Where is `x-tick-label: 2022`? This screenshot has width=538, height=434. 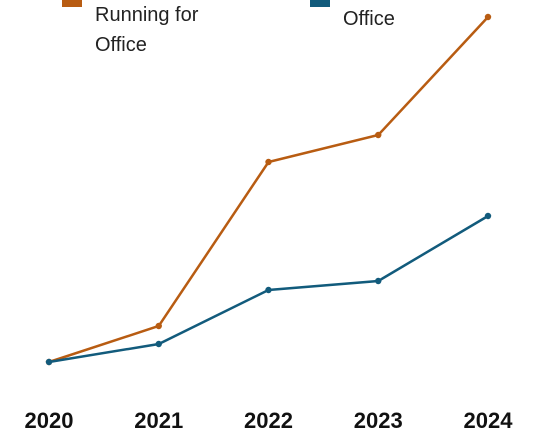 x-tick-label: 2022 is located at coordinates (268, 420).